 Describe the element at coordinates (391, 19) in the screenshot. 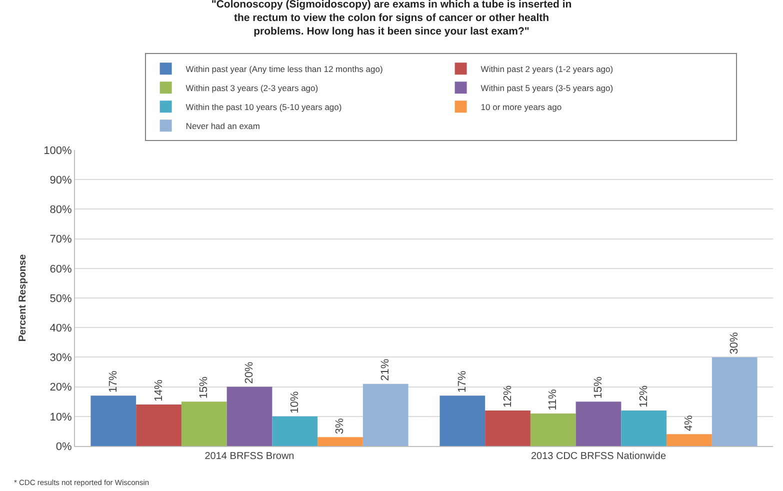

I see `chart-title: "Colonoscopy (Sigmoidoscopy) are exams in which a tube is inserted in the rectum to view the colon for signs of cancer or other health problems. How long has it been since your last exam?"` at that location.